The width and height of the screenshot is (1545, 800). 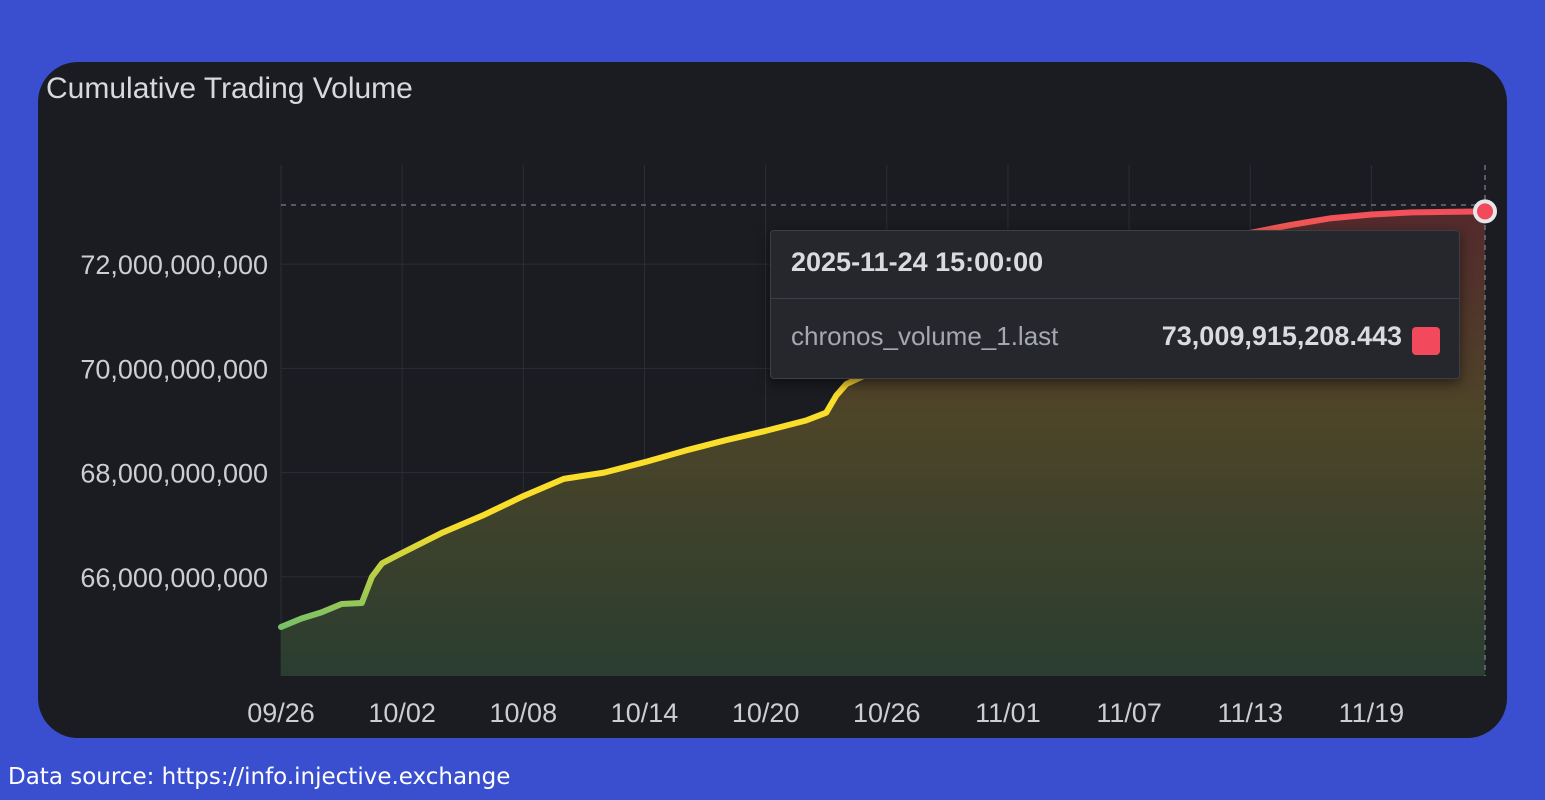 I want to click on panel-title: Cumulative Trading Volume, so click(x=229, y=88).